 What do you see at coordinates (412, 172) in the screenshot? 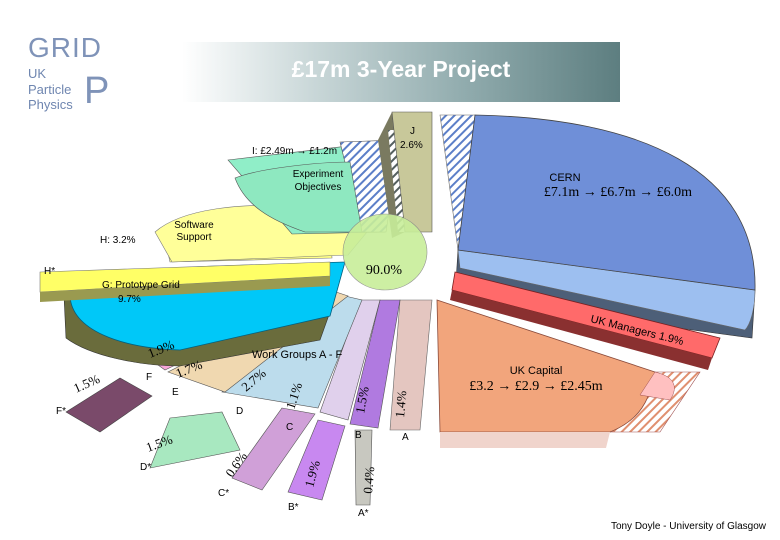
I see `slice-J` at bounding box center [412, 172].